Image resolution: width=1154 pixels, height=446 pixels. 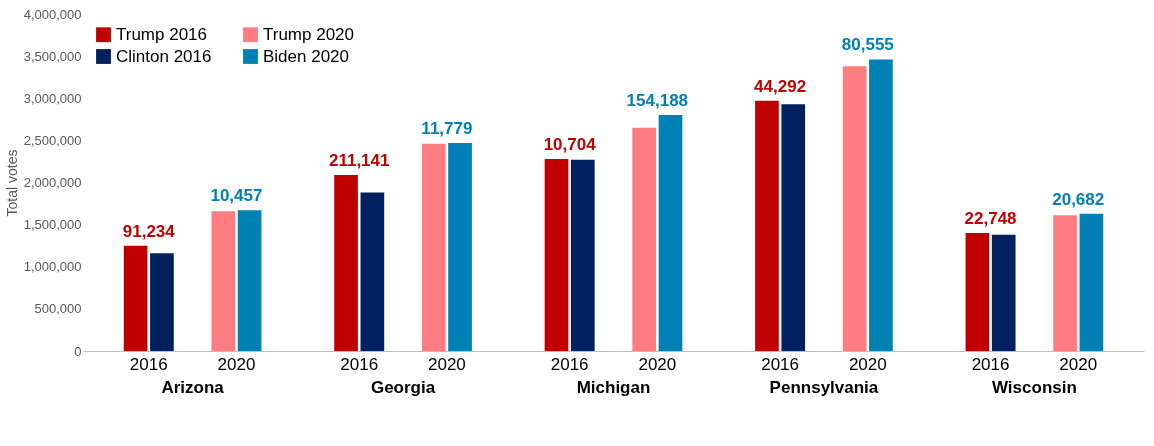 What do you see at coordinates (149, 231) in the screenshot?
I see `annotation: 91,234` at bounding box center [149, 231].